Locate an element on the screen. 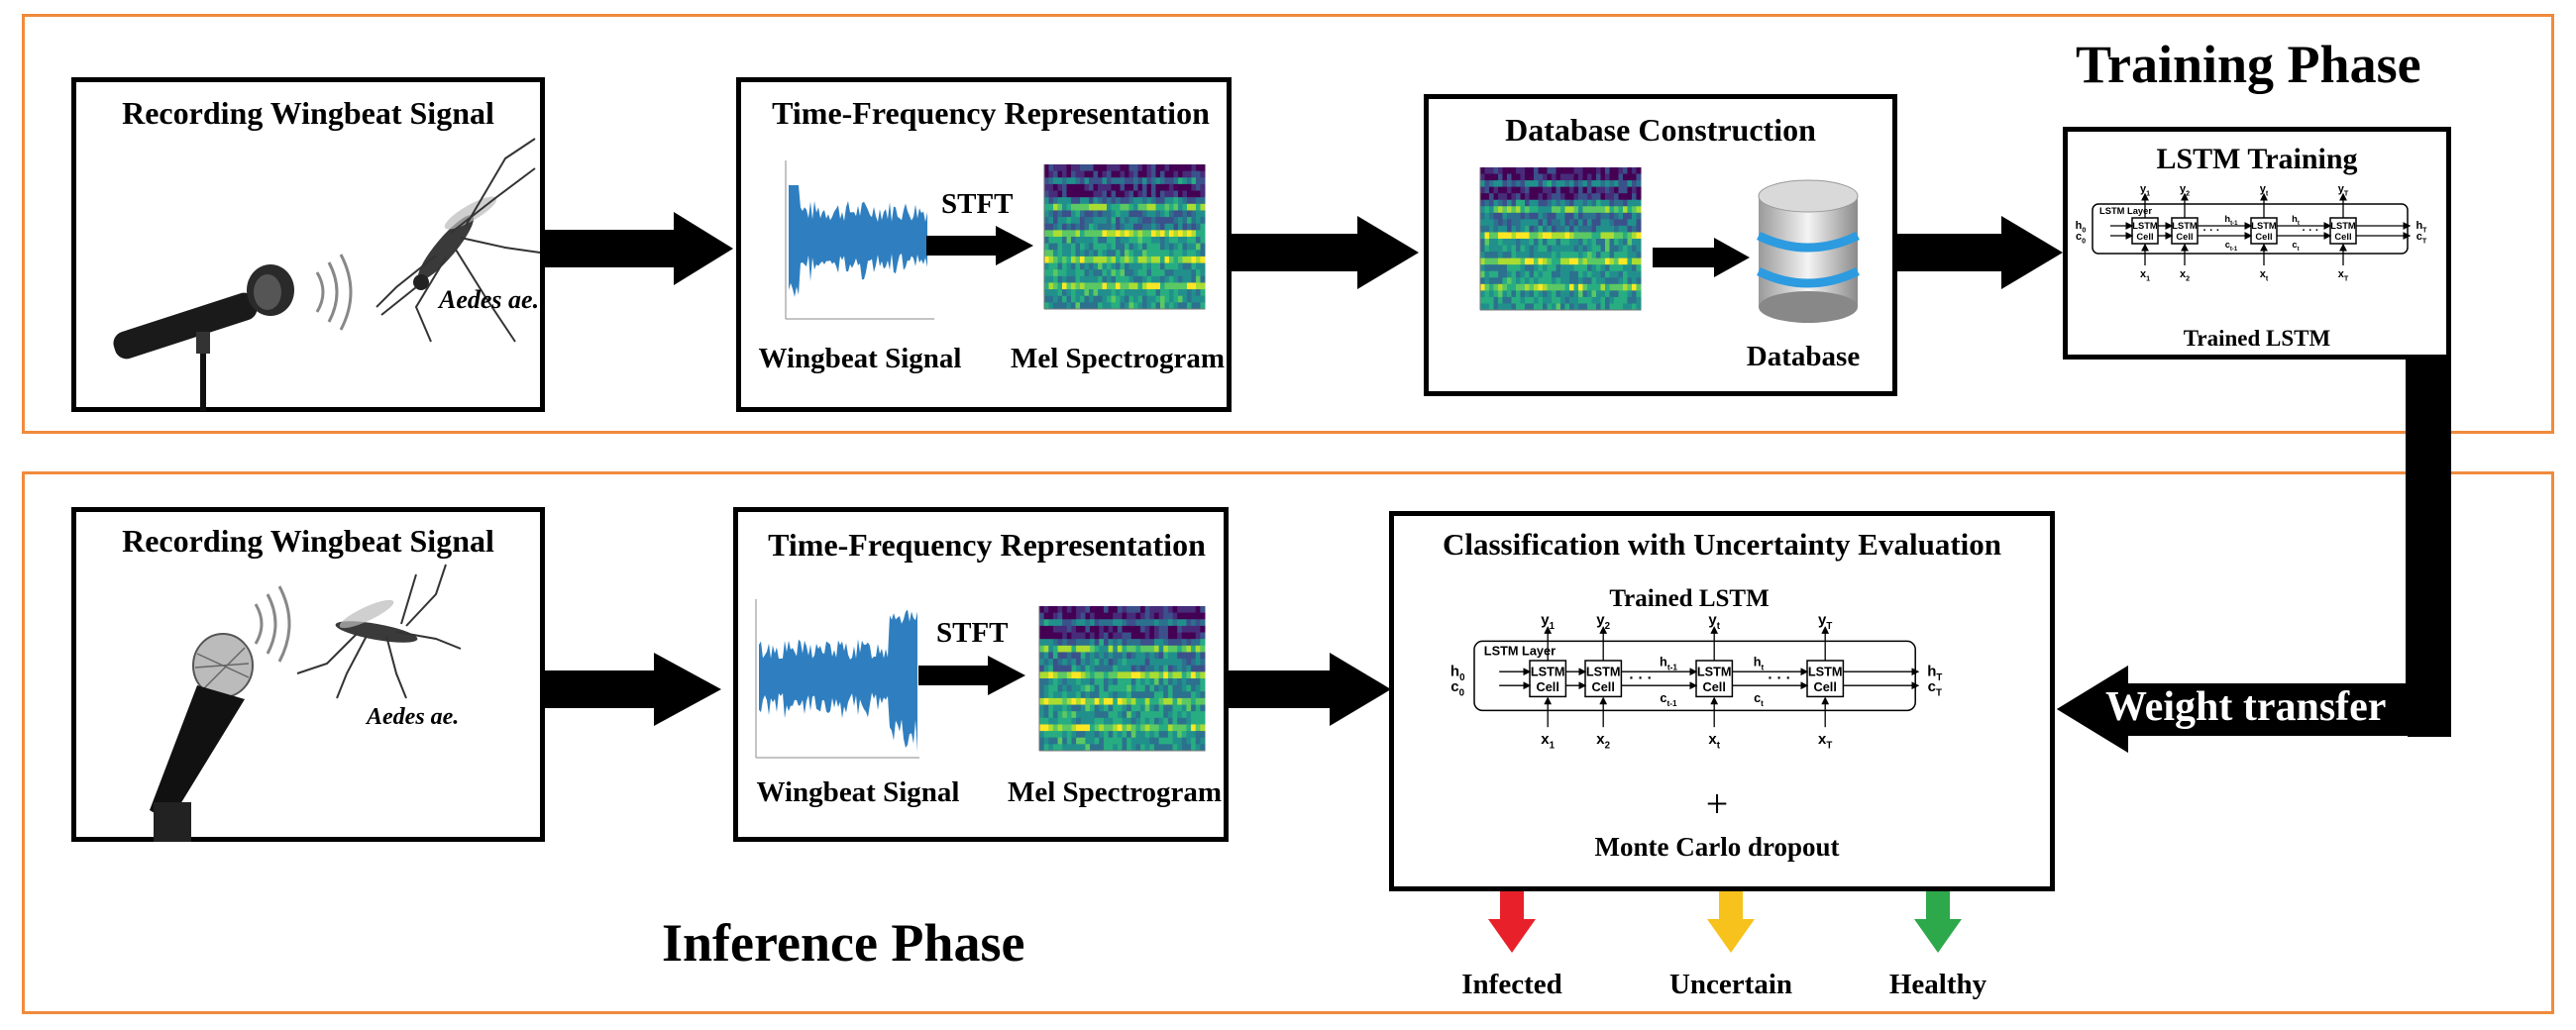  lstm-training-title: LSTM Training is located at coordinates (2257, 159).